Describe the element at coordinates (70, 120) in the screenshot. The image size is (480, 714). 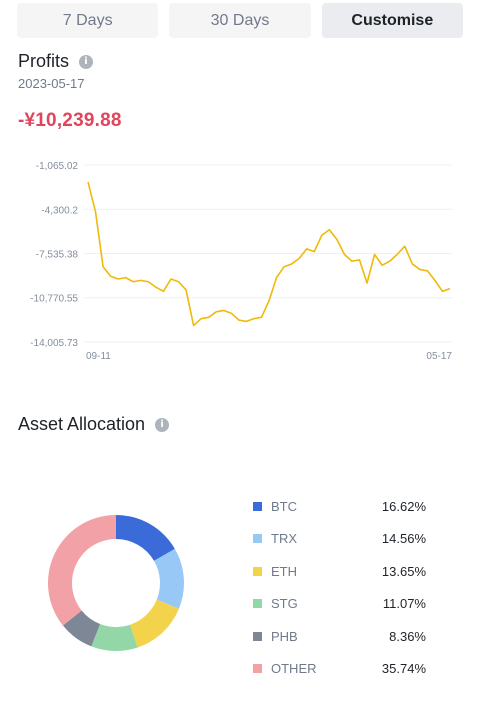
I see `profit-value: -¥10,239.88` at that location.